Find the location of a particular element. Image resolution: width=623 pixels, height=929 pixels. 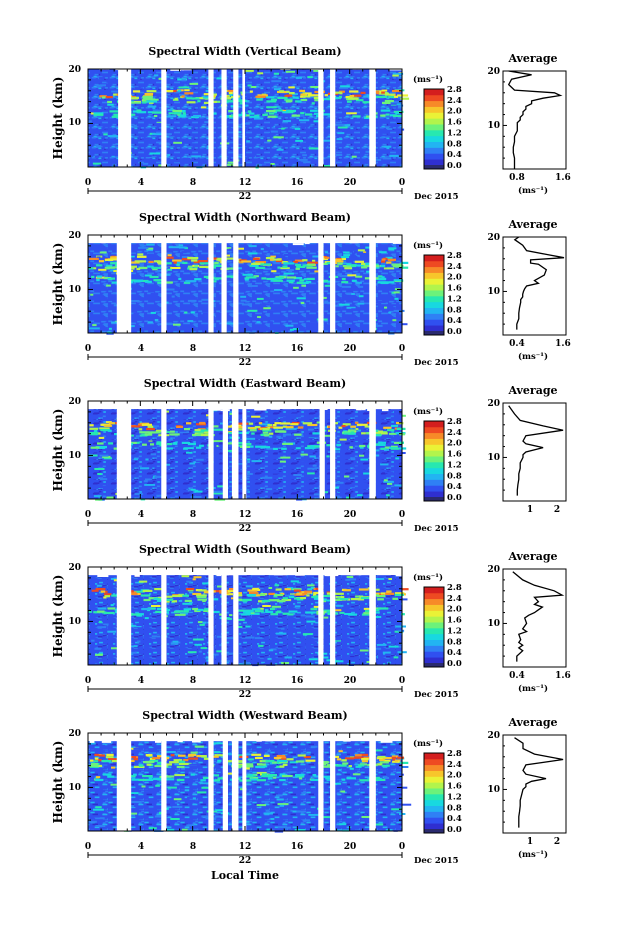

colorbar-tick-label: 0.4 is located at coordinates (454, 487).